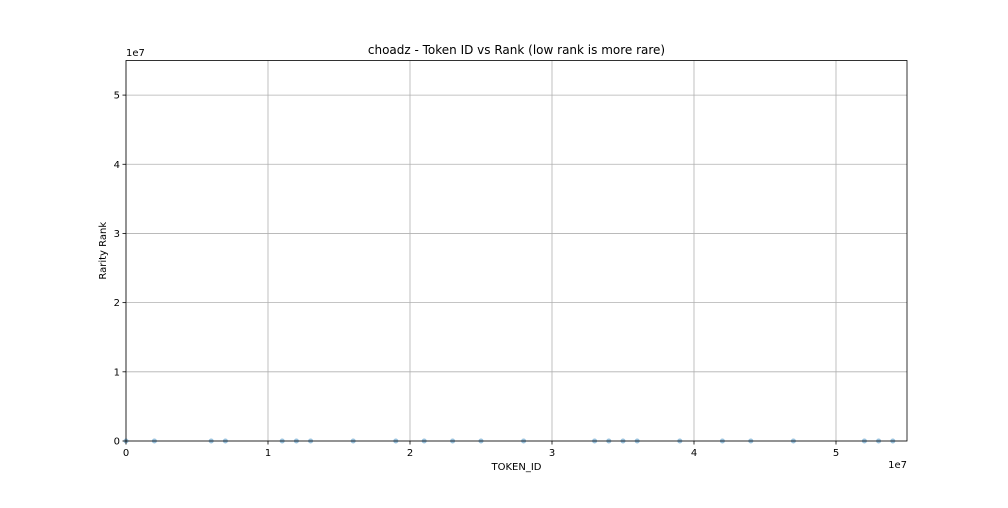 This screenshot has height=508, width=1008. Describe the element at coordinates (552, 453) in the screenshot. I see `x-tick-label: 3` at that location.